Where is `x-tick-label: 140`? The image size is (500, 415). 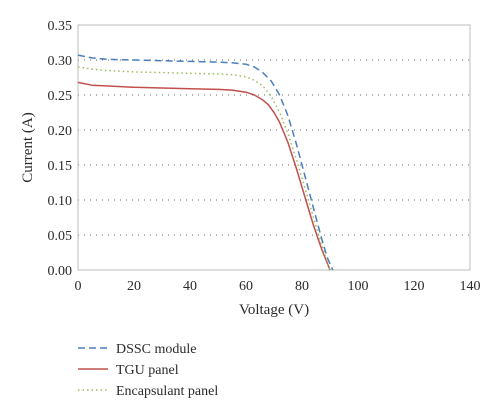
x-tick-label: 140 is located at coordinates (470, 286).